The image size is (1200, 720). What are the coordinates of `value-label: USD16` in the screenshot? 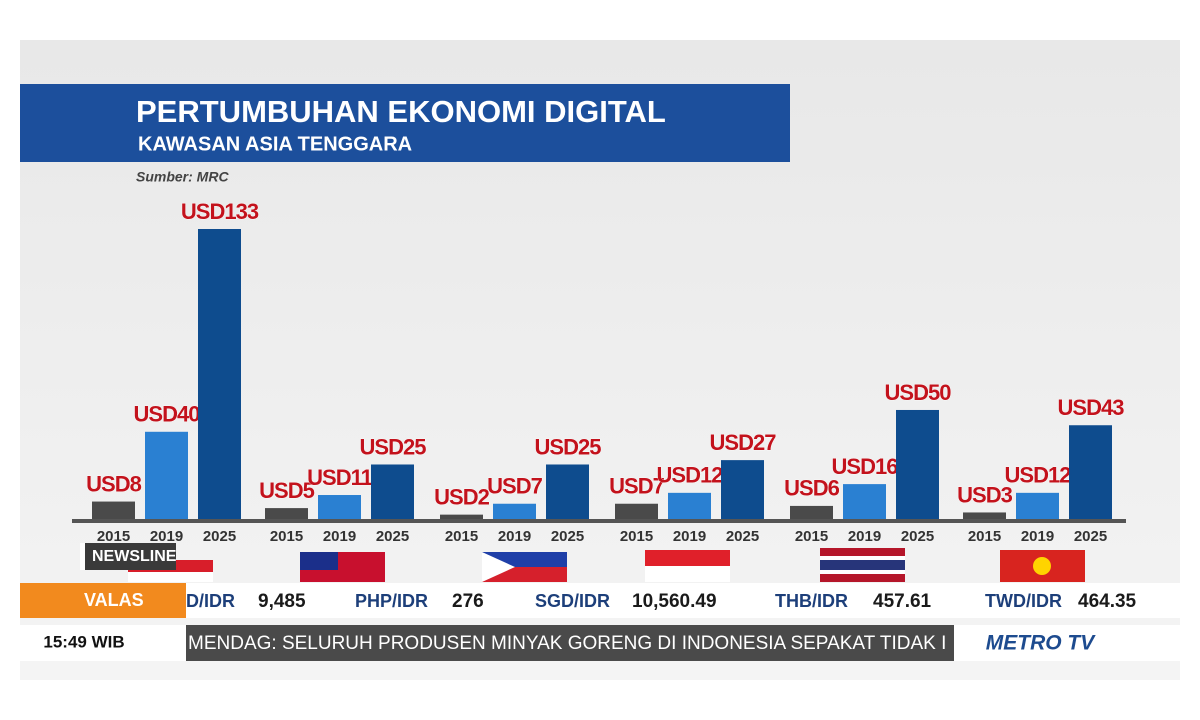 It's located at (865, 466).